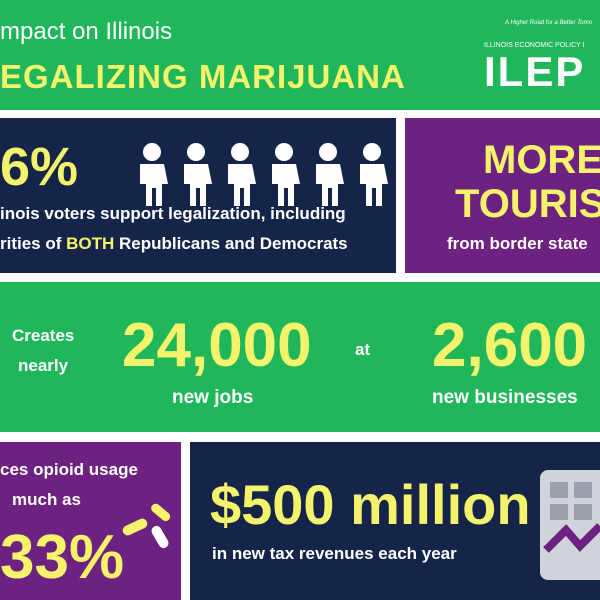 This screenshot has width=600, height=600. Describe the element at coordinates (527, 204) in the screenshot. I see `tourism-text: TOURISM` at that location.